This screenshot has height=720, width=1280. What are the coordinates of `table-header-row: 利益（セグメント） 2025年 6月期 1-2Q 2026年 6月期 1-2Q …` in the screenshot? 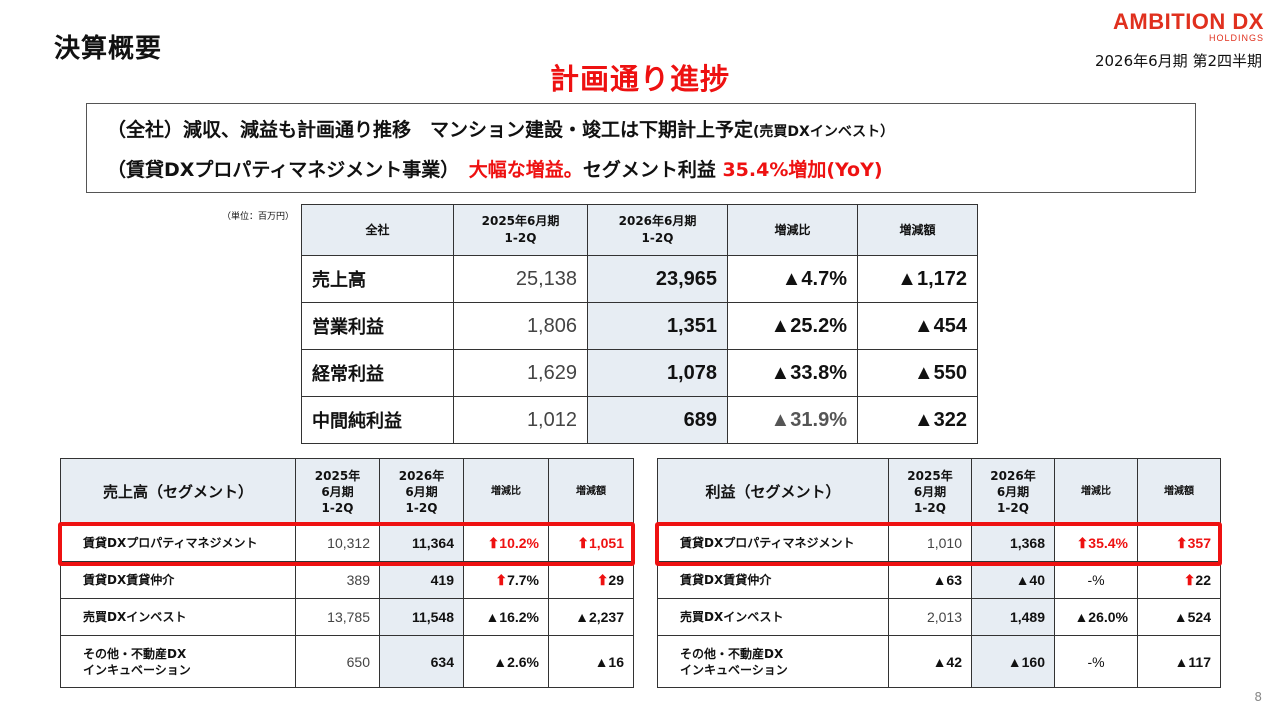 It's located at (939, 491).